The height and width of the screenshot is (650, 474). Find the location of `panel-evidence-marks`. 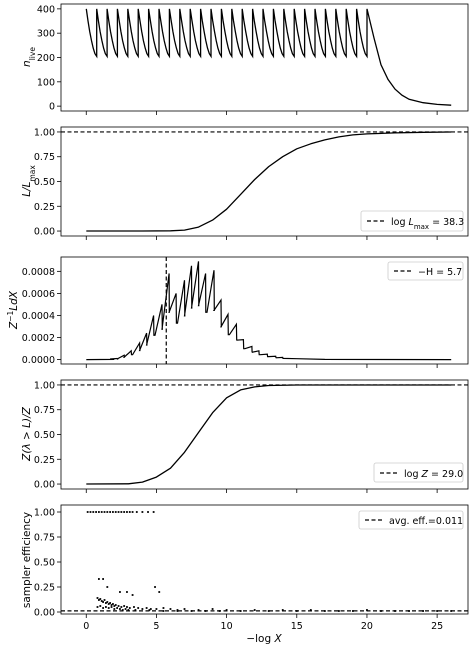

panel-evidence-marks is located at coordinates (264, 434).